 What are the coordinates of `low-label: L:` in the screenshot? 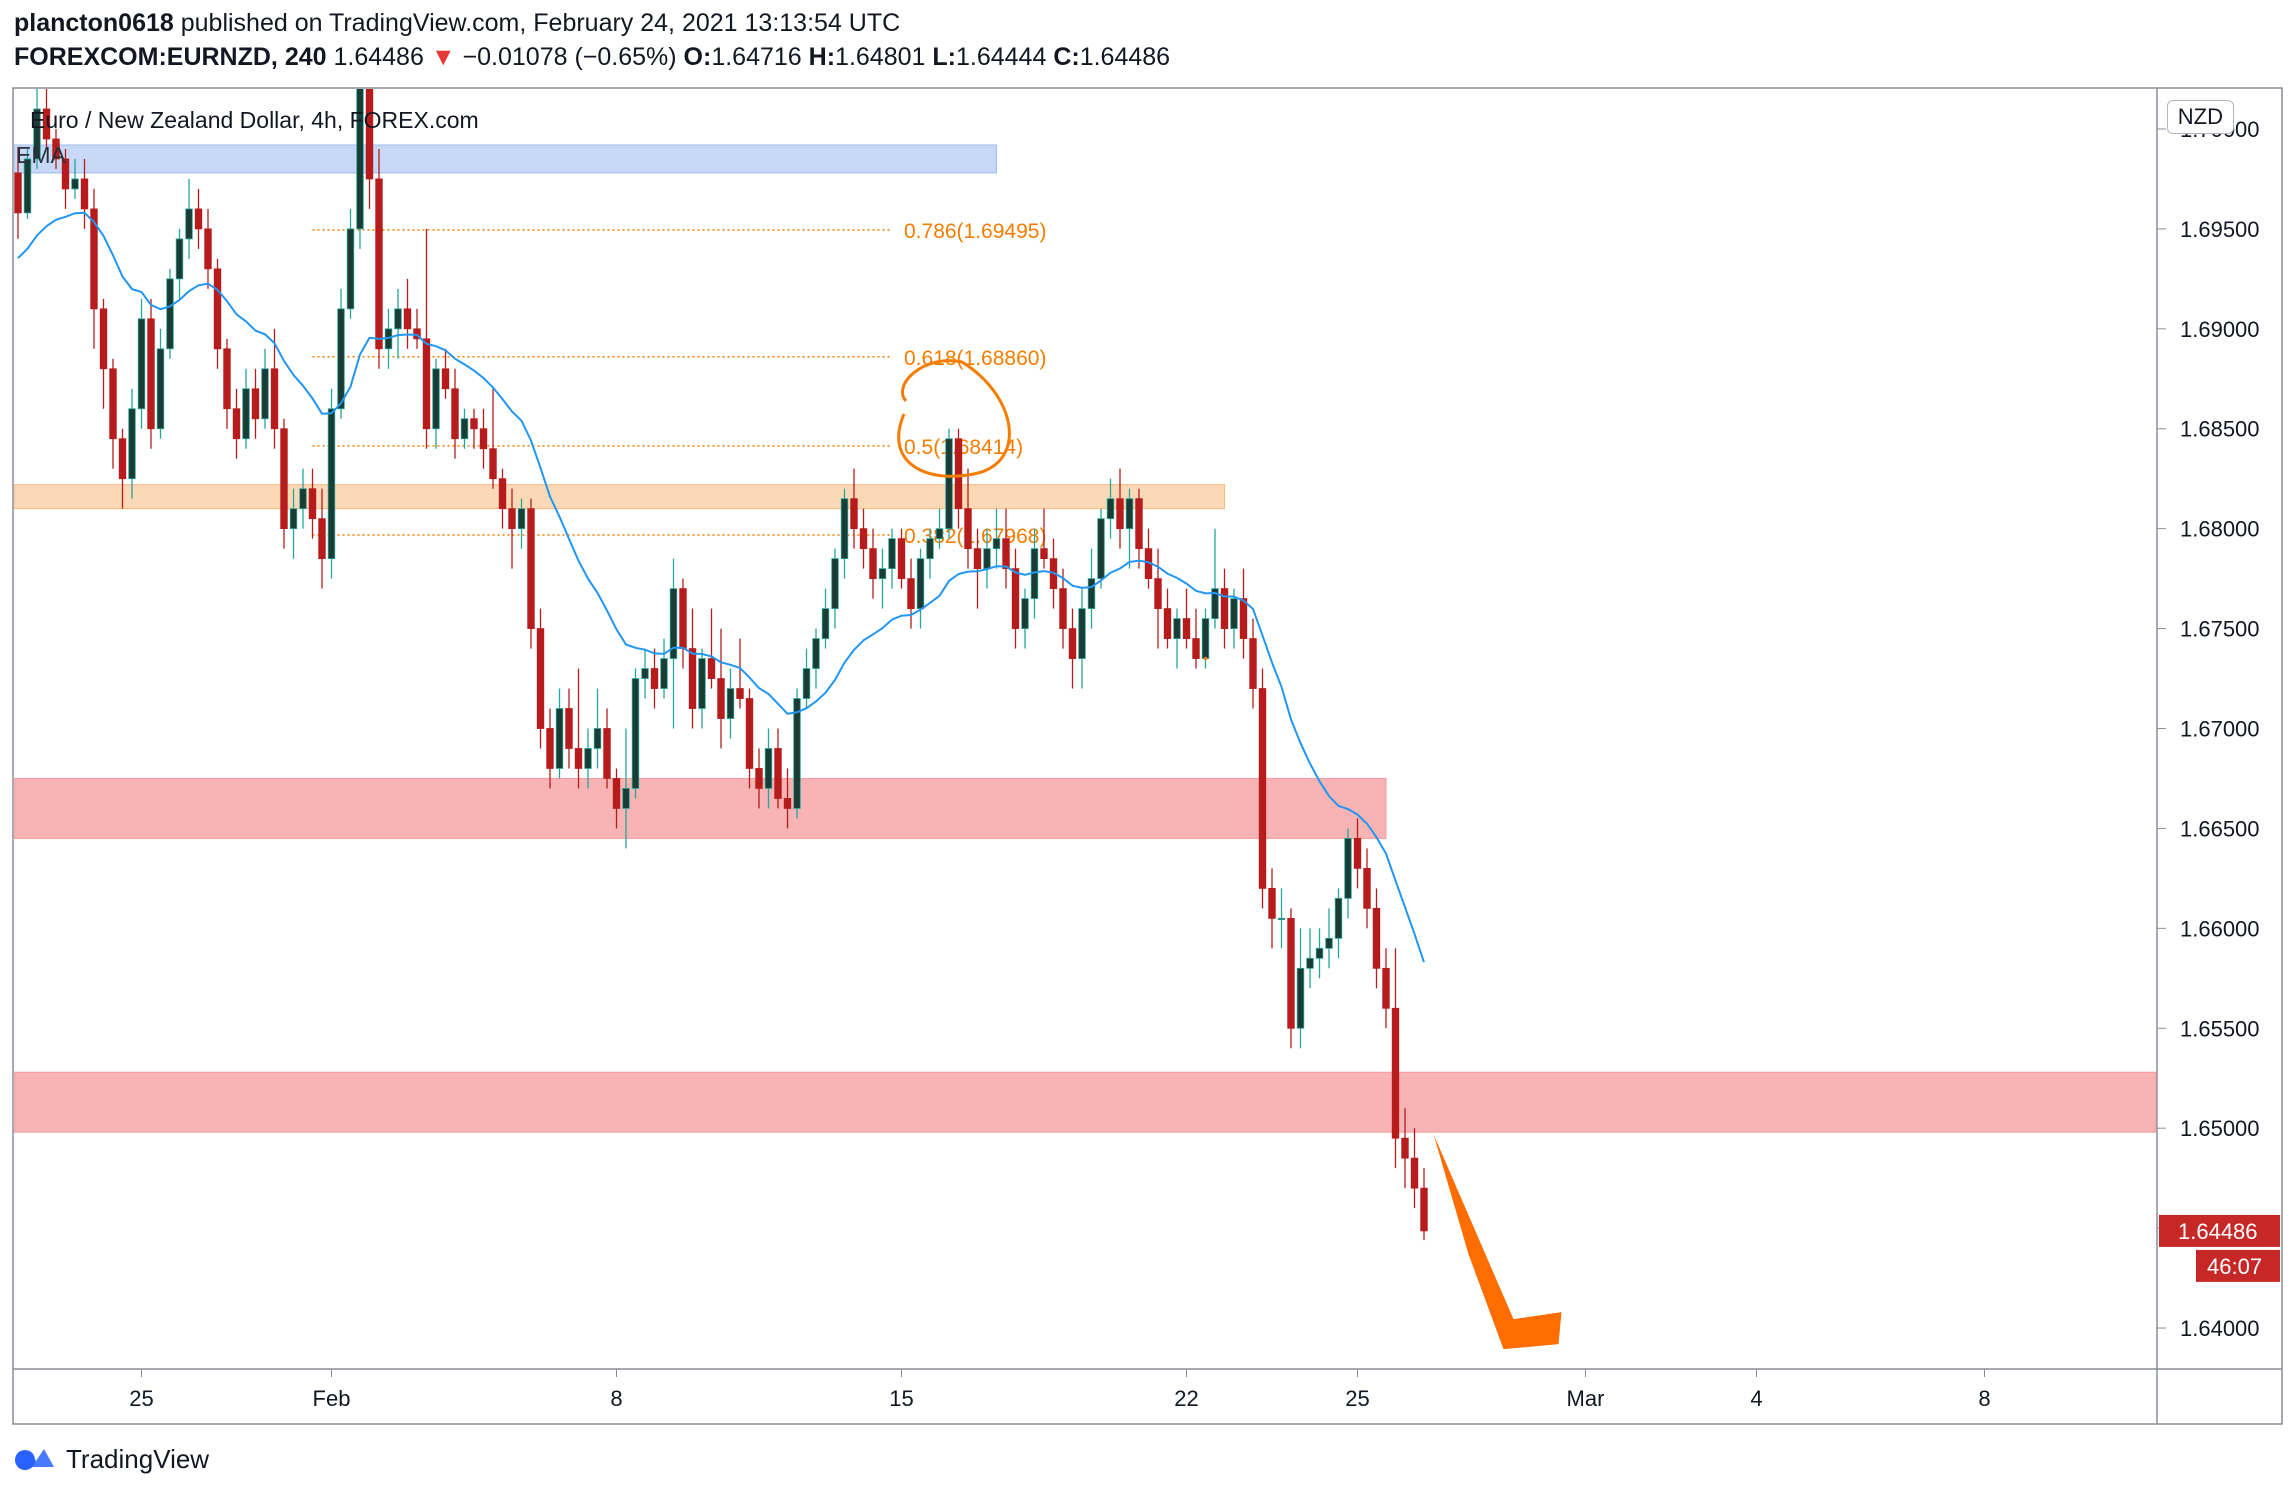 It's located at (944, 57).